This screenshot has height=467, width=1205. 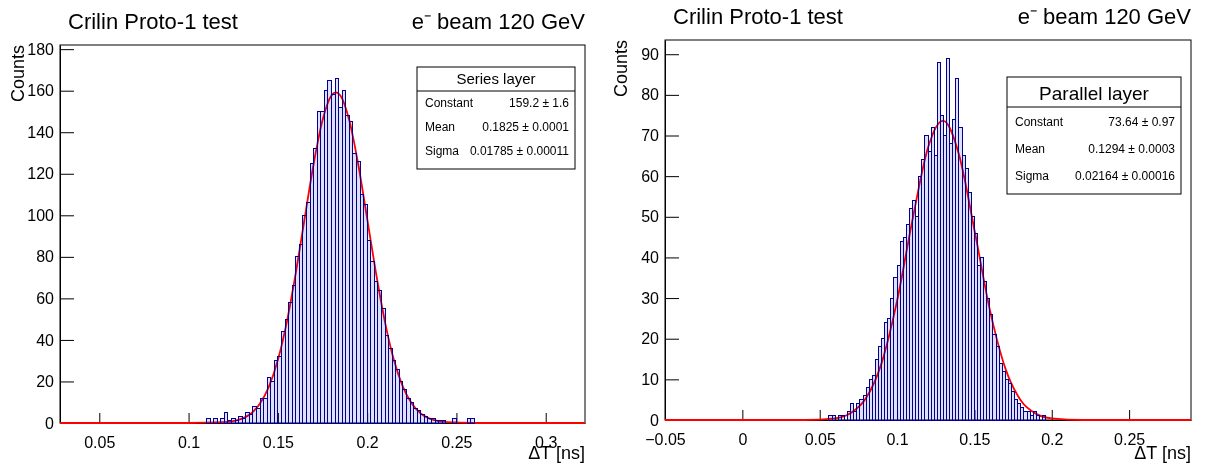 I want to click on y-tick-label: 160, so click(x=41, y=91).